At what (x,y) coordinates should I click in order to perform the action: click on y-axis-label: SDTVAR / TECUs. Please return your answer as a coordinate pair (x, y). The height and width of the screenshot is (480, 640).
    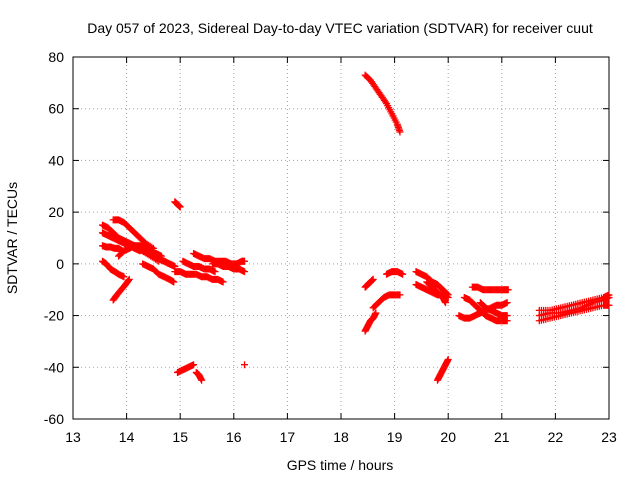
    Looking at the image, I should click on (12, 238).